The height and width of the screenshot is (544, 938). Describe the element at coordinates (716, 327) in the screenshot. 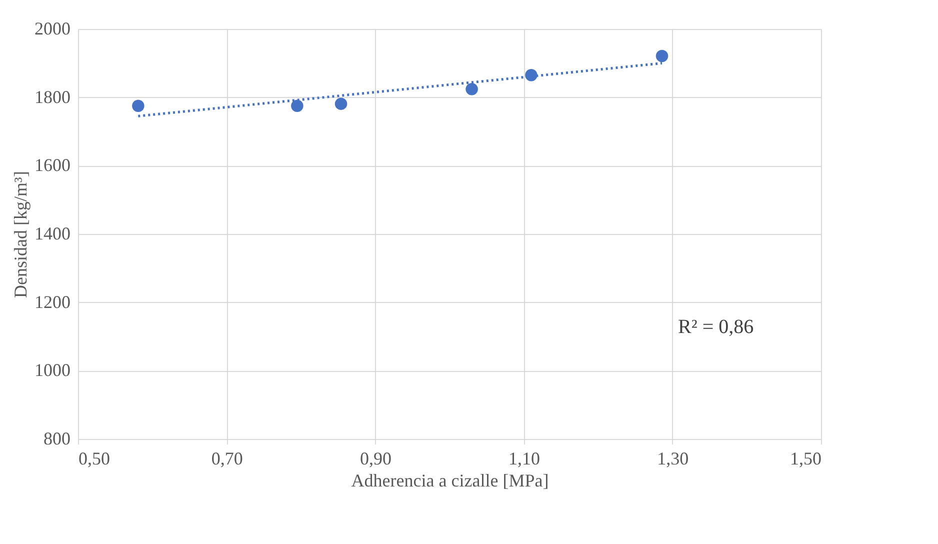

I see `annotation: R² = 0,86` at that location.